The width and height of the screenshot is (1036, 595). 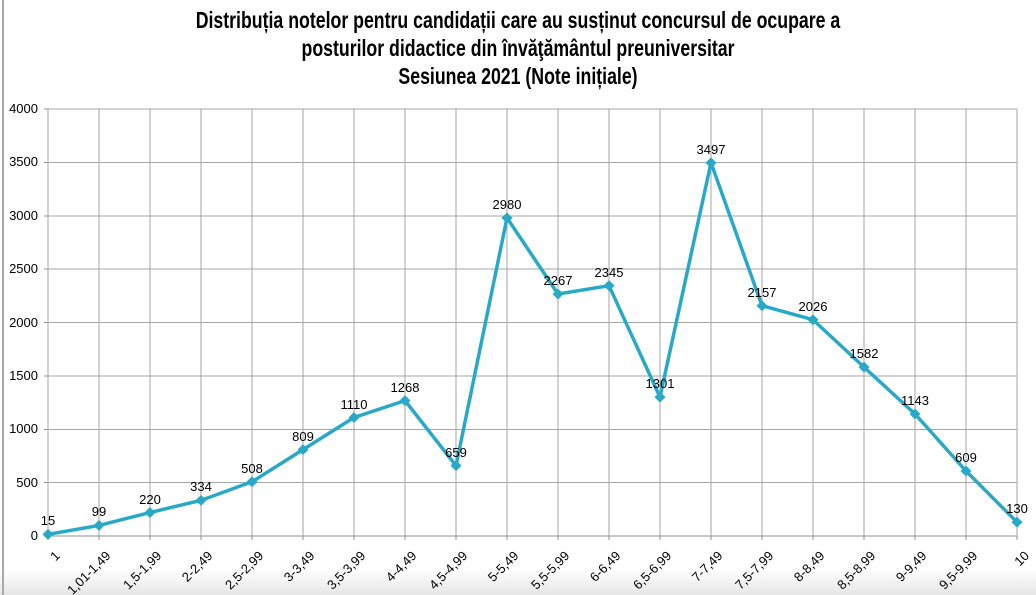 I want to click on y-axis-tick-label: 2500, so click(x=23, y=269).